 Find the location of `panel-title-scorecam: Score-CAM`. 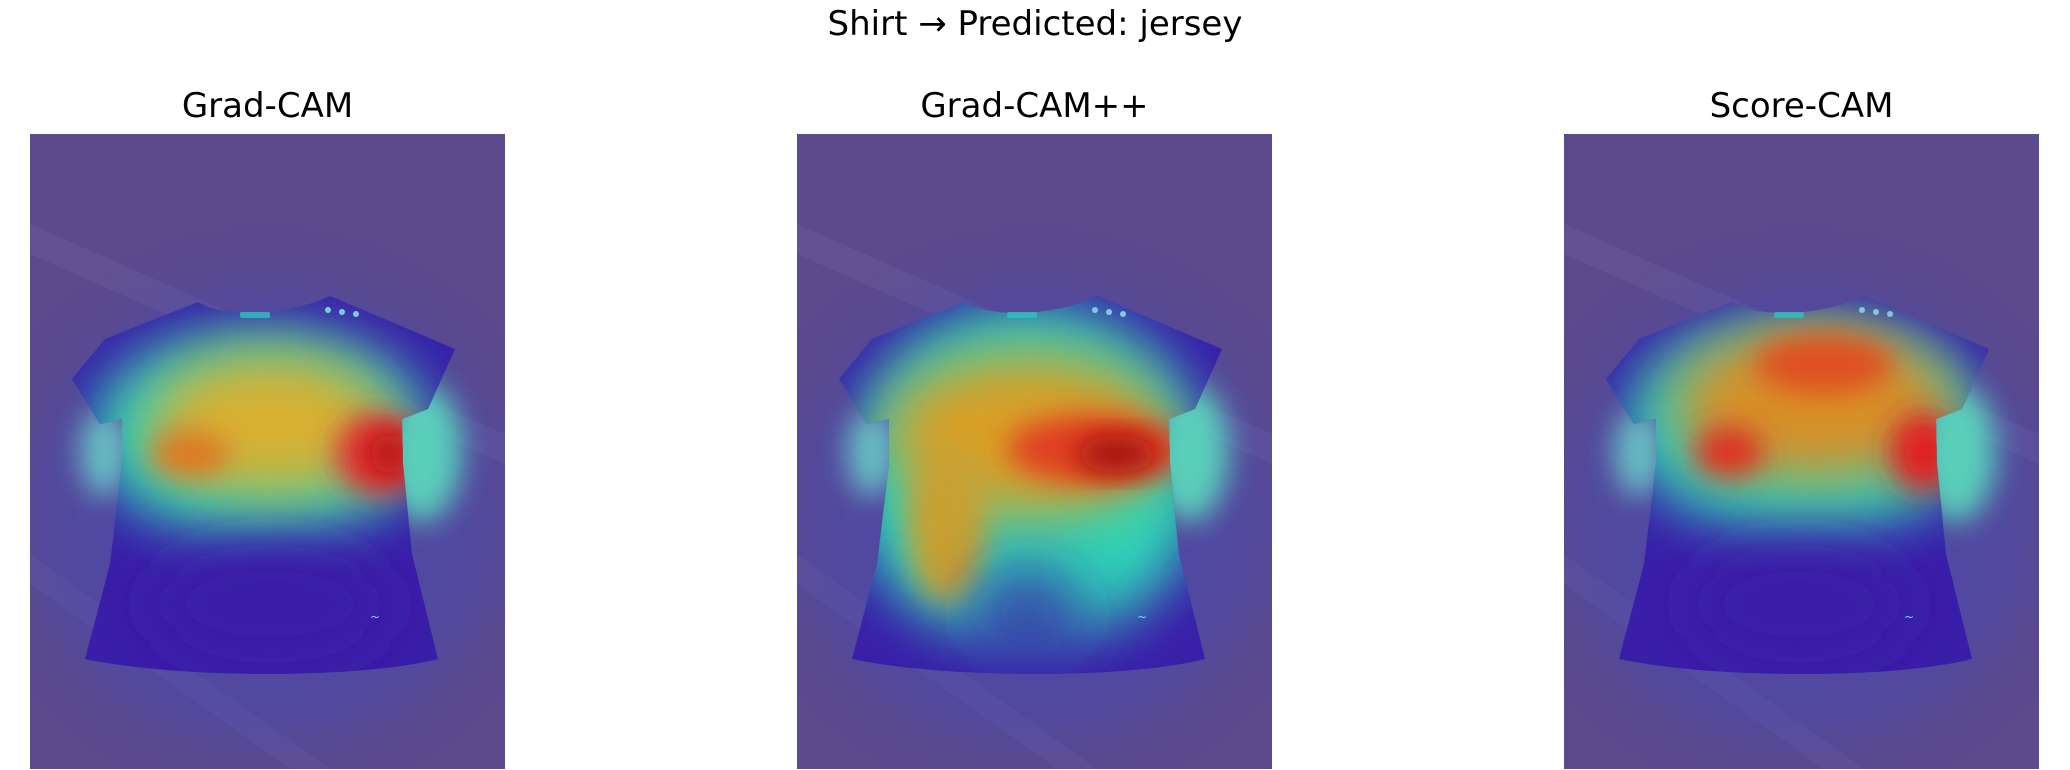

panel-title-scorecam: Score-CAM is located at coordinates (1801, 106).